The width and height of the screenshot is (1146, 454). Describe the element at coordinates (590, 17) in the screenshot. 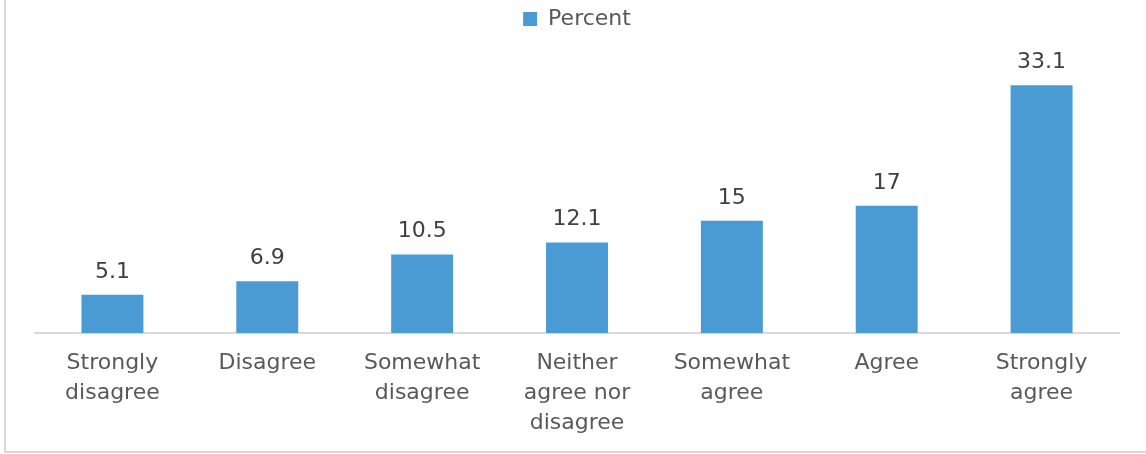

I see `legend-label: Percent` at that location.